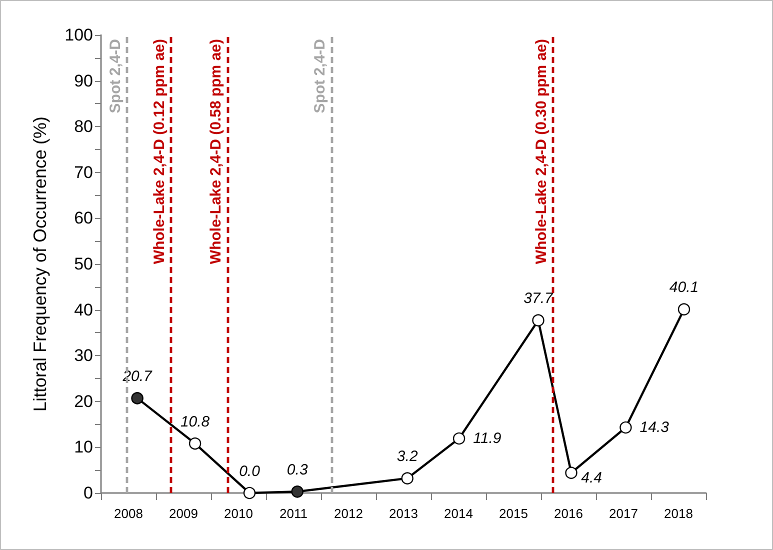 This screenshot has height=550, width=773. I want to click on data-label: 3.2, so click(407, 457).